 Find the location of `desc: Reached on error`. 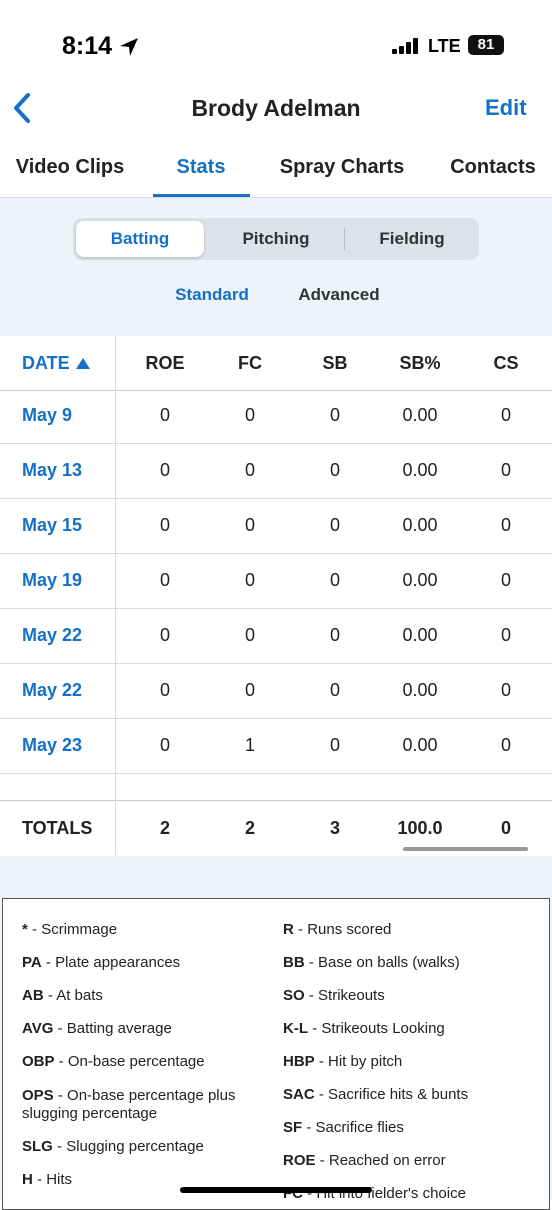

desc: Reached on error is located at coordinates (387, 1160).